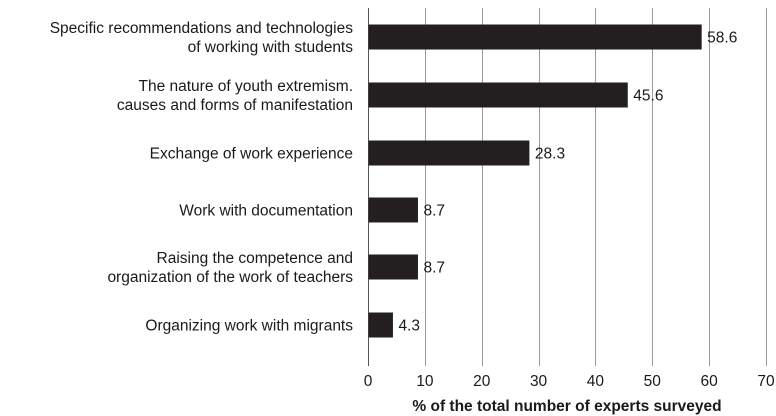  Describe the element at coordinates (425, 381) in the screenshot. I see `x-tick-label-10: 10` at that location.